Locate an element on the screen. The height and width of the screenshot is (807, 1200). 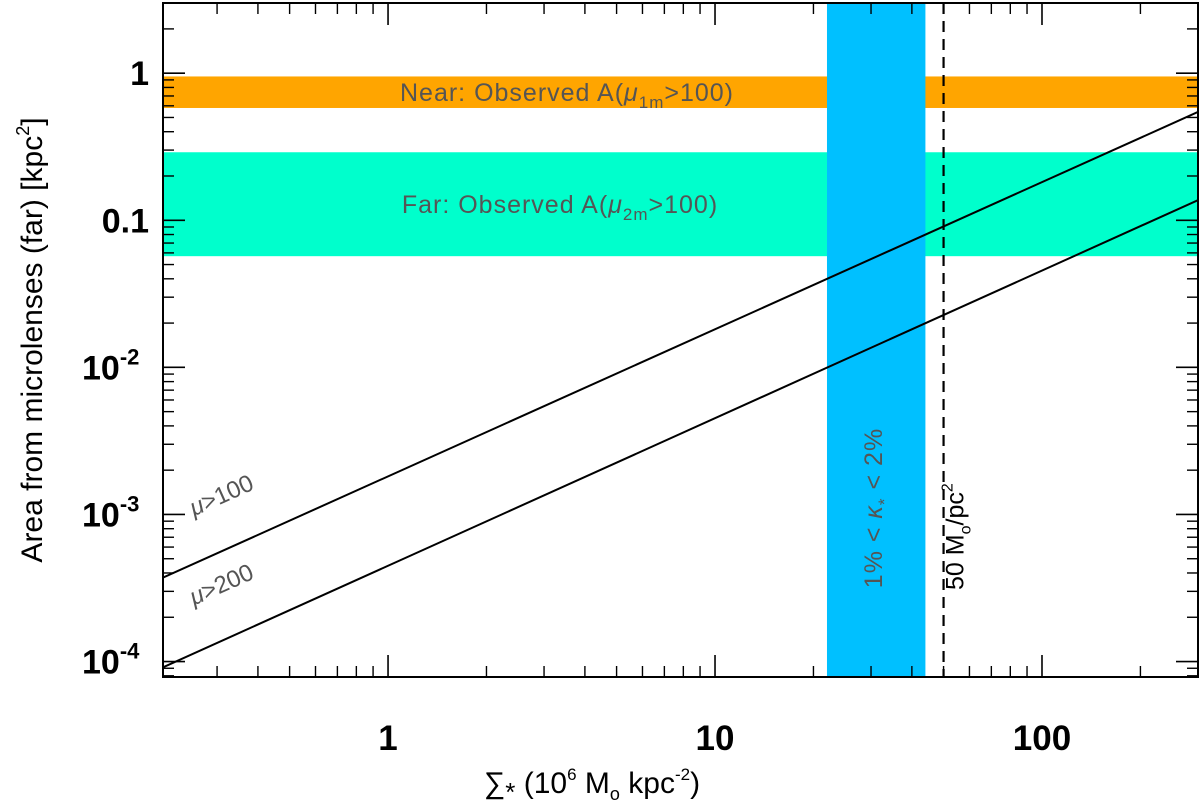
subscript: 1m is located at coordinates (652, 102).